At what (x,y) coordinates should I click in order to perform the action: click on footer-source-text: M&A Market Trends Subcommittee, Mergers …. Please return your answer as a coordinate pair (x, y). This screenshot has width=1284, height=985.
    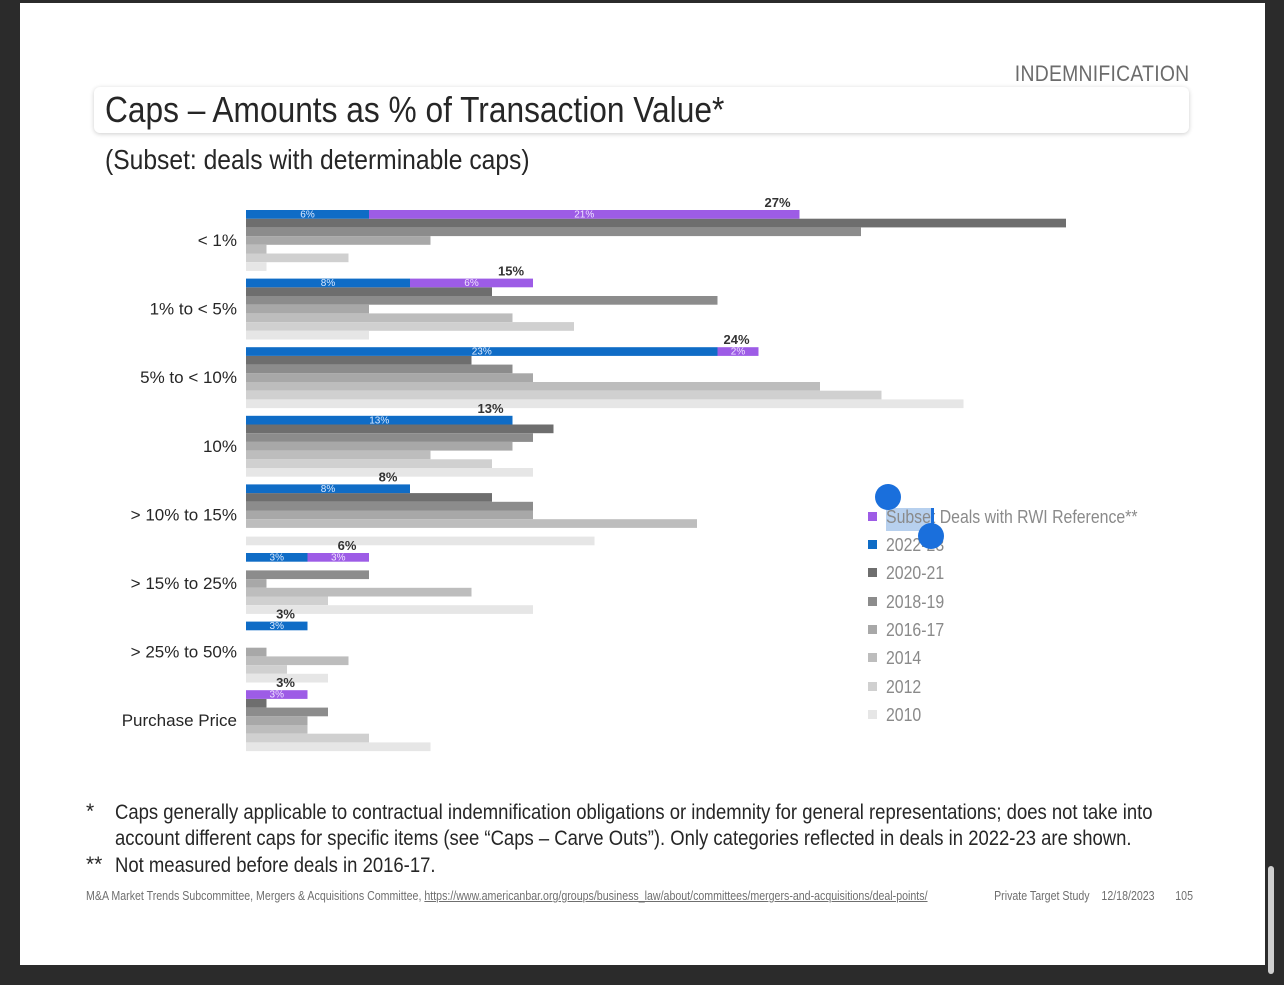
    Looking at the image, I should click on (255, 896).